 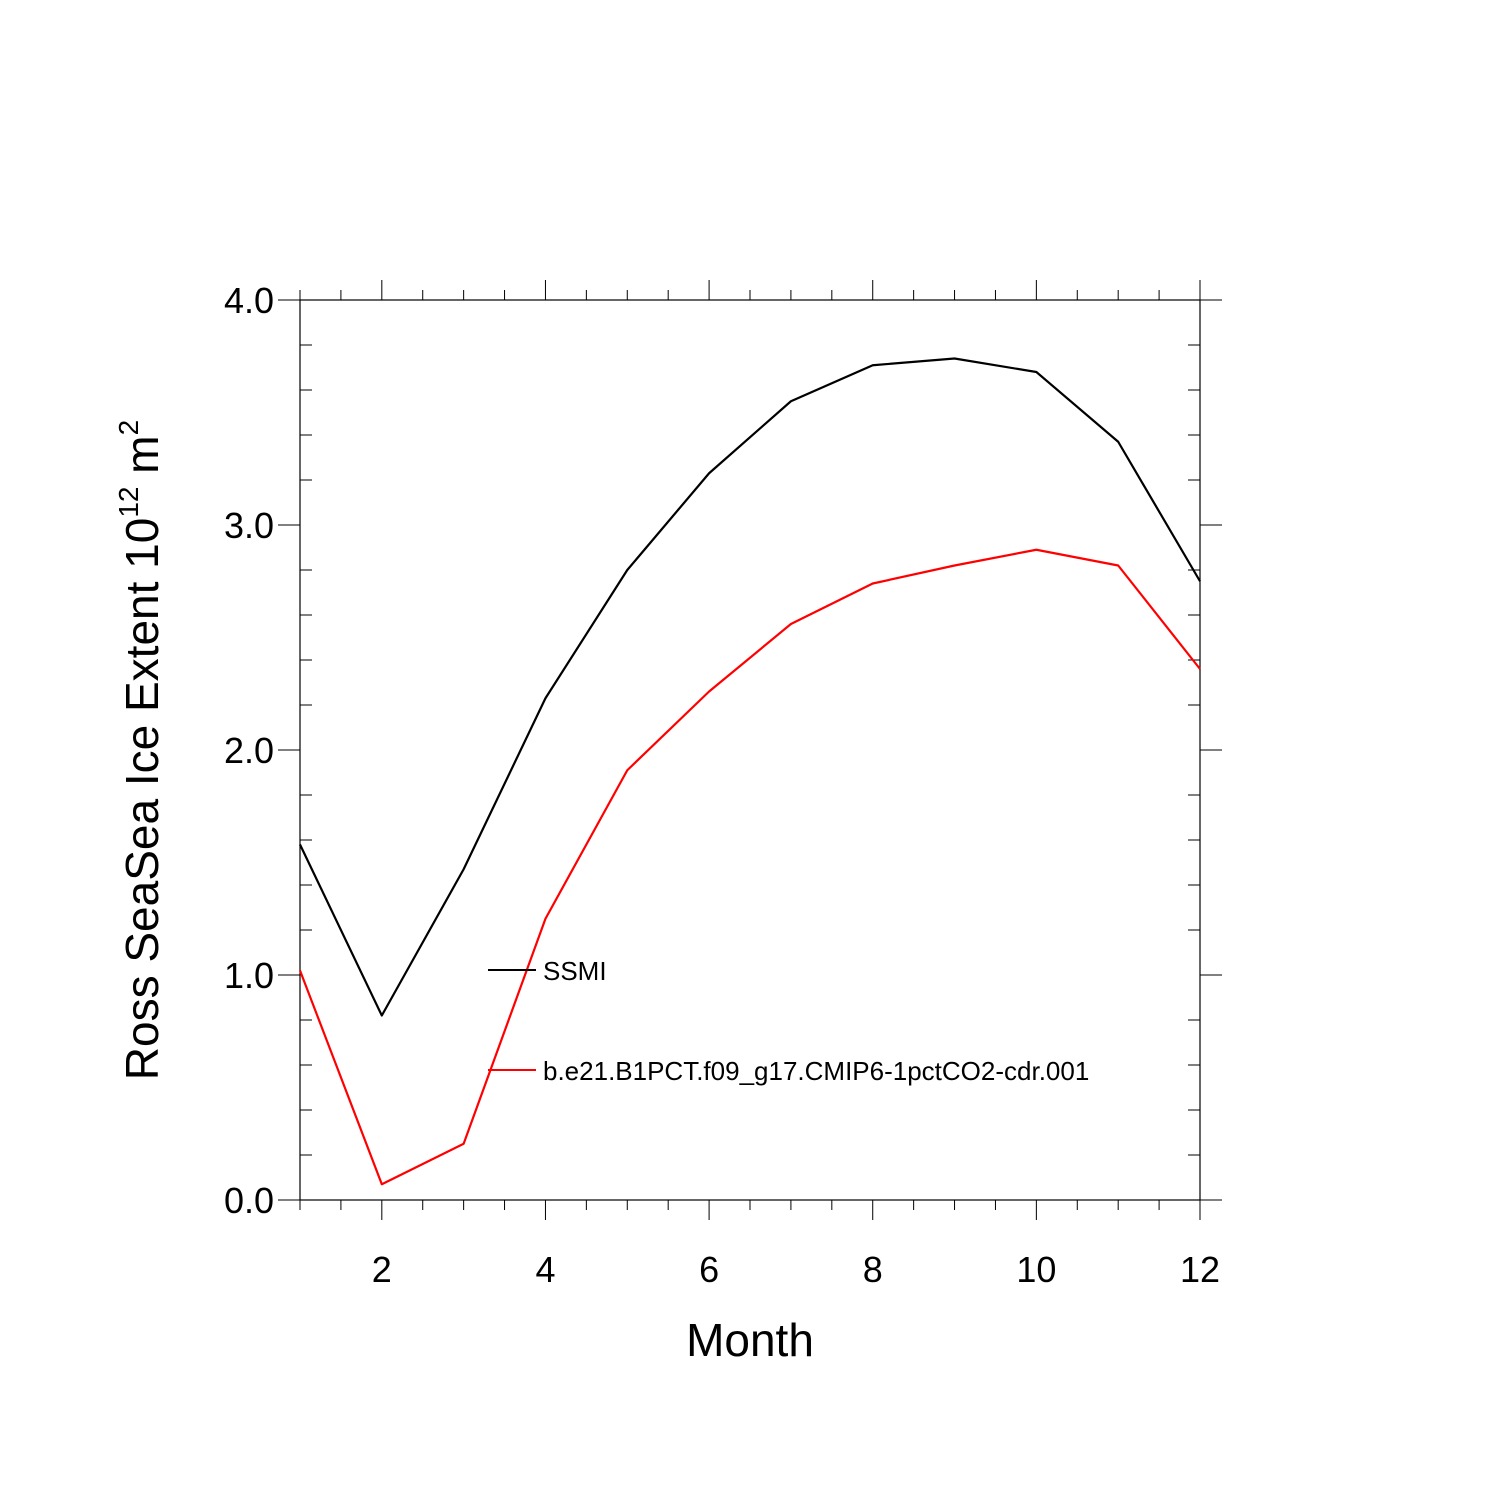 What do you see at coordinates (128, 428) in the screenshot?
I see `y-axis-title-unit-exponent: 2` at bounding box center [128, 428].